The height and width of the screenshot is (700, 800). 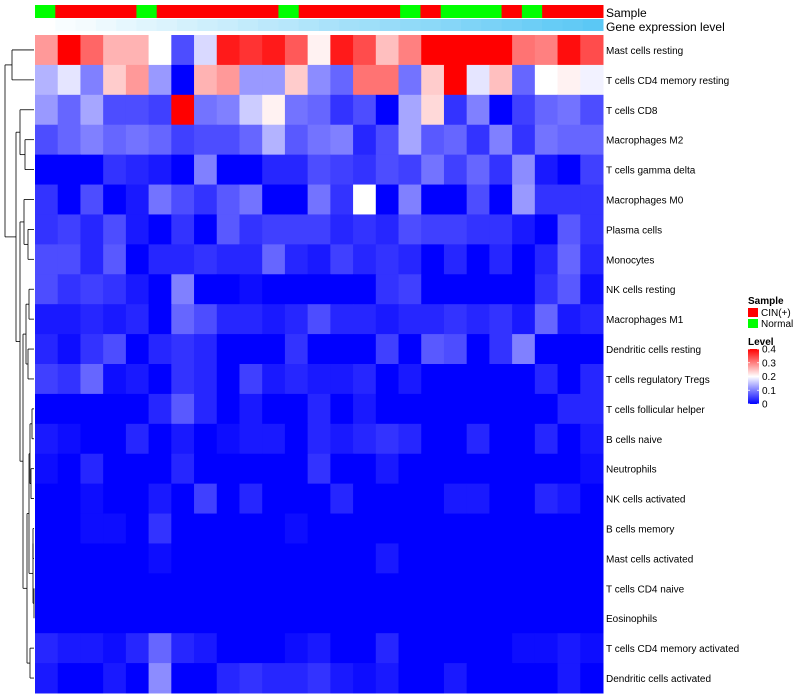 What do you see at coordinates (644, 51) in the screenshot?
I see `row-label: Mast cells resting` at bounding box center [644, 51].